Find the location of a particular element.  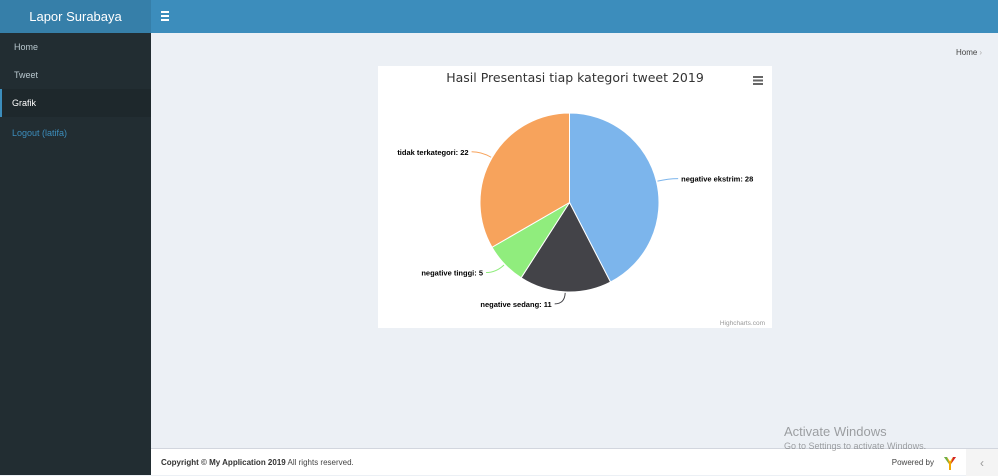

footer-powered-by: Powered by is located at coordinates (912, 462).